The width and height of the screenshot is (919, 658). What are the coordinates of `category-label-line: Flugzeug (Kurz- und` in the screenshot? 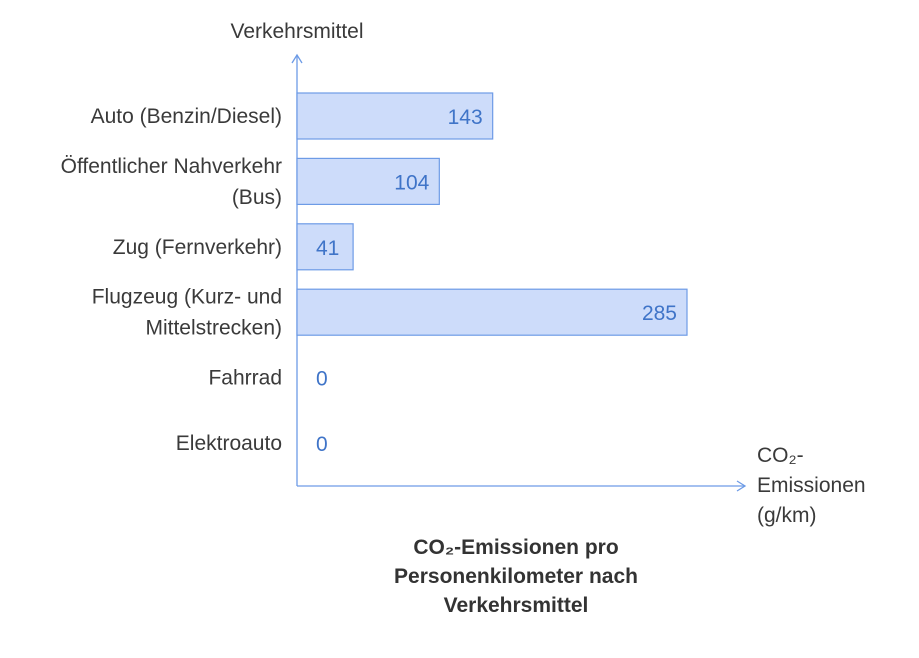 It's located at (187, 297).